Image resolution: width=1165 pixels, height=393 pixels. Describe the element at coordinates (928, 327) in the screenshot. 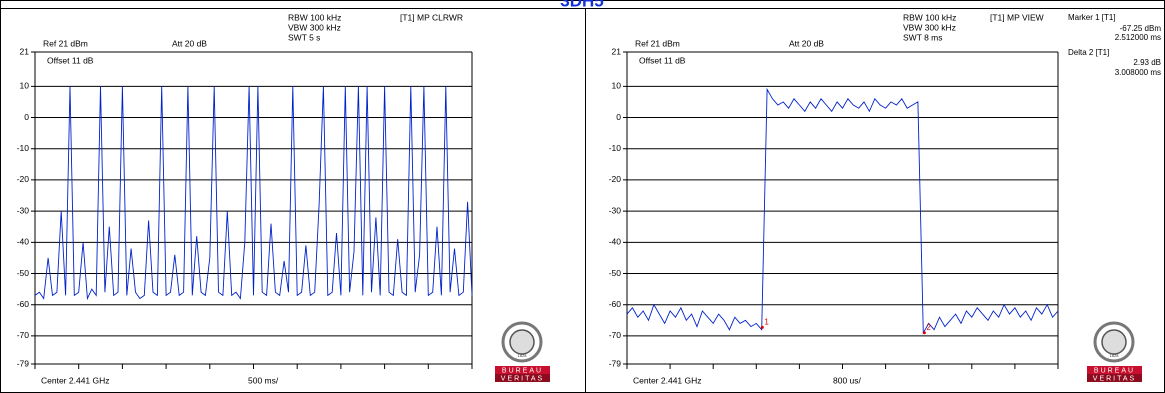

I see `marker-label: 2` at that location.